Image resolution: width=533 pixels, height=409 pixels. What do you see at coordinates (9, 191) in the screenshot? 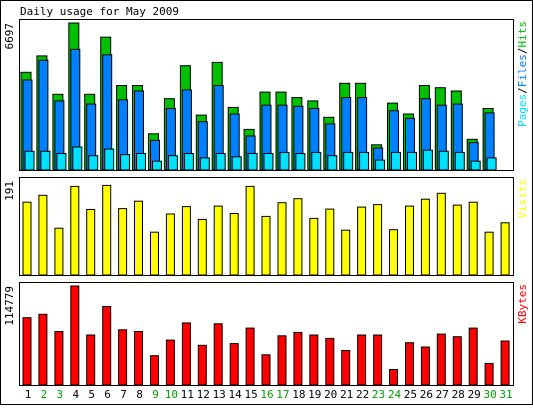
I see `panel-middle-max-label: 191` at bounding box center [9, 191].